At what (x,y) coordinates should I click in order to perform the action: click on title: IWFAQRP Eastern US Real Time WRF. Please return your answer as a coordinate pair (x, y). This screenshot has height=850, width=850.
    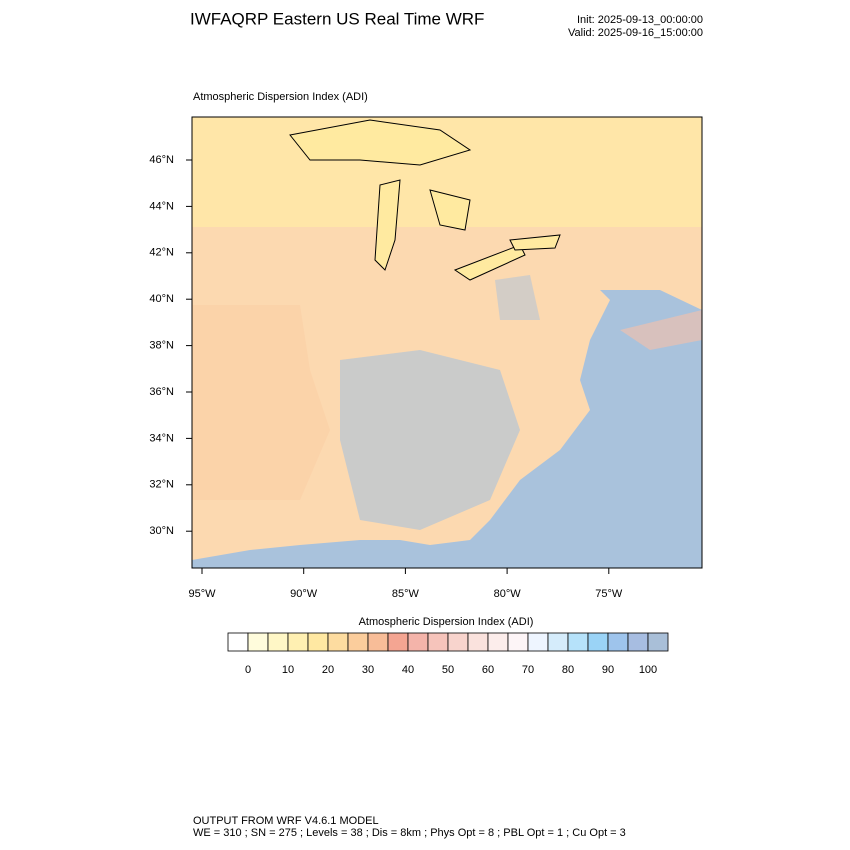
    Looking at the image, I should click on (337, 18).